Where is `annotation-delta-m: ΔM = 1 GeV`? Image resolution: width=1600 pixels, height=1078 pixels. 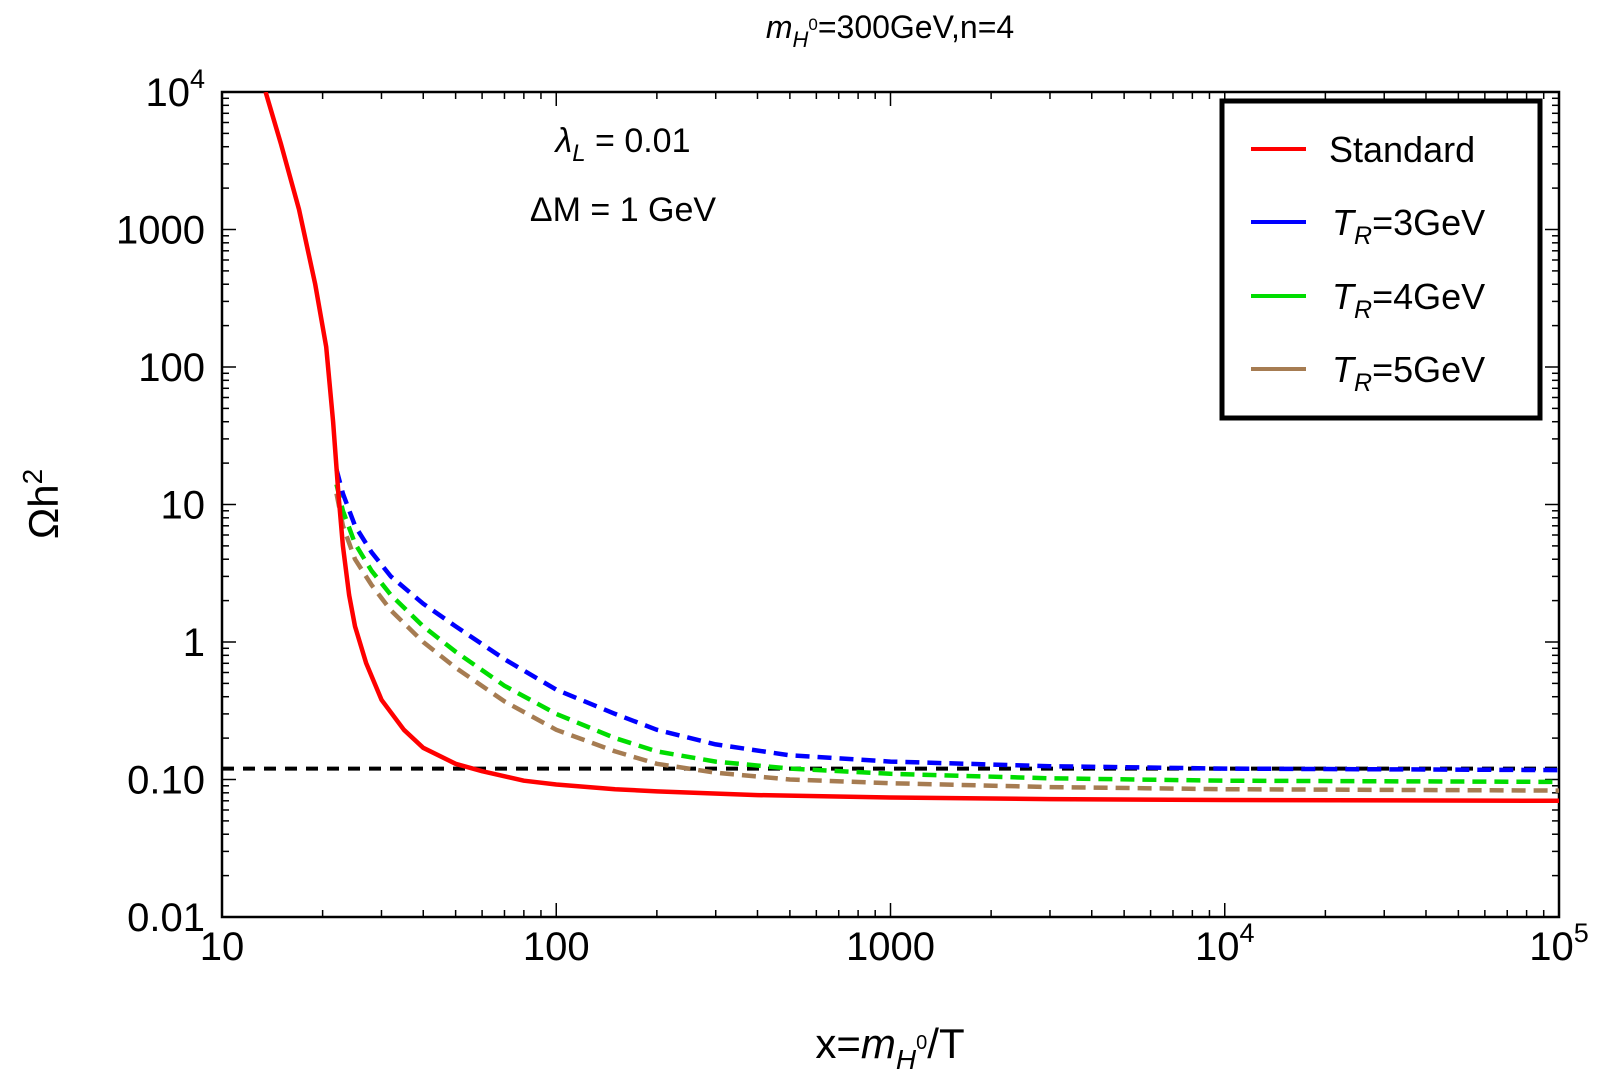
annotation-delta-m: ΔM = 1 GeV is located at coordinates (623, 210).